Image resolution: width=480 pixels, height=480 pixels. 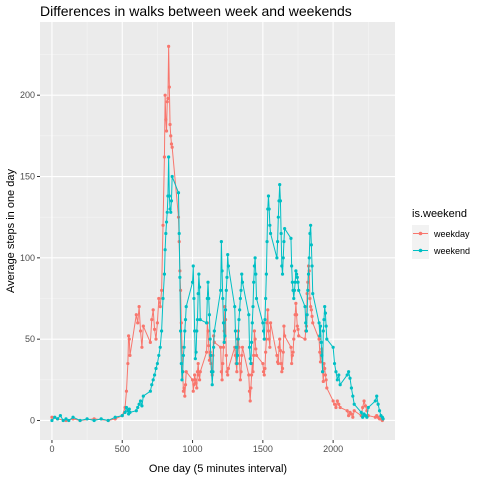 I want to click on y-axis-ticks: 0 50 100 150 200, so click(x=30, y=257).